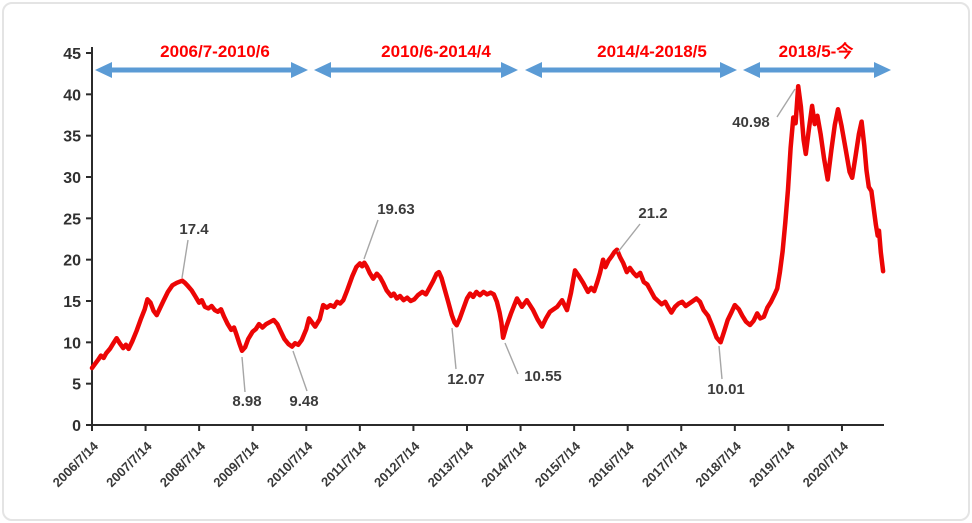 The height and width of the screenshot is (523, 972). I want to click on annotation-label: 8.98, so click(246, 401).